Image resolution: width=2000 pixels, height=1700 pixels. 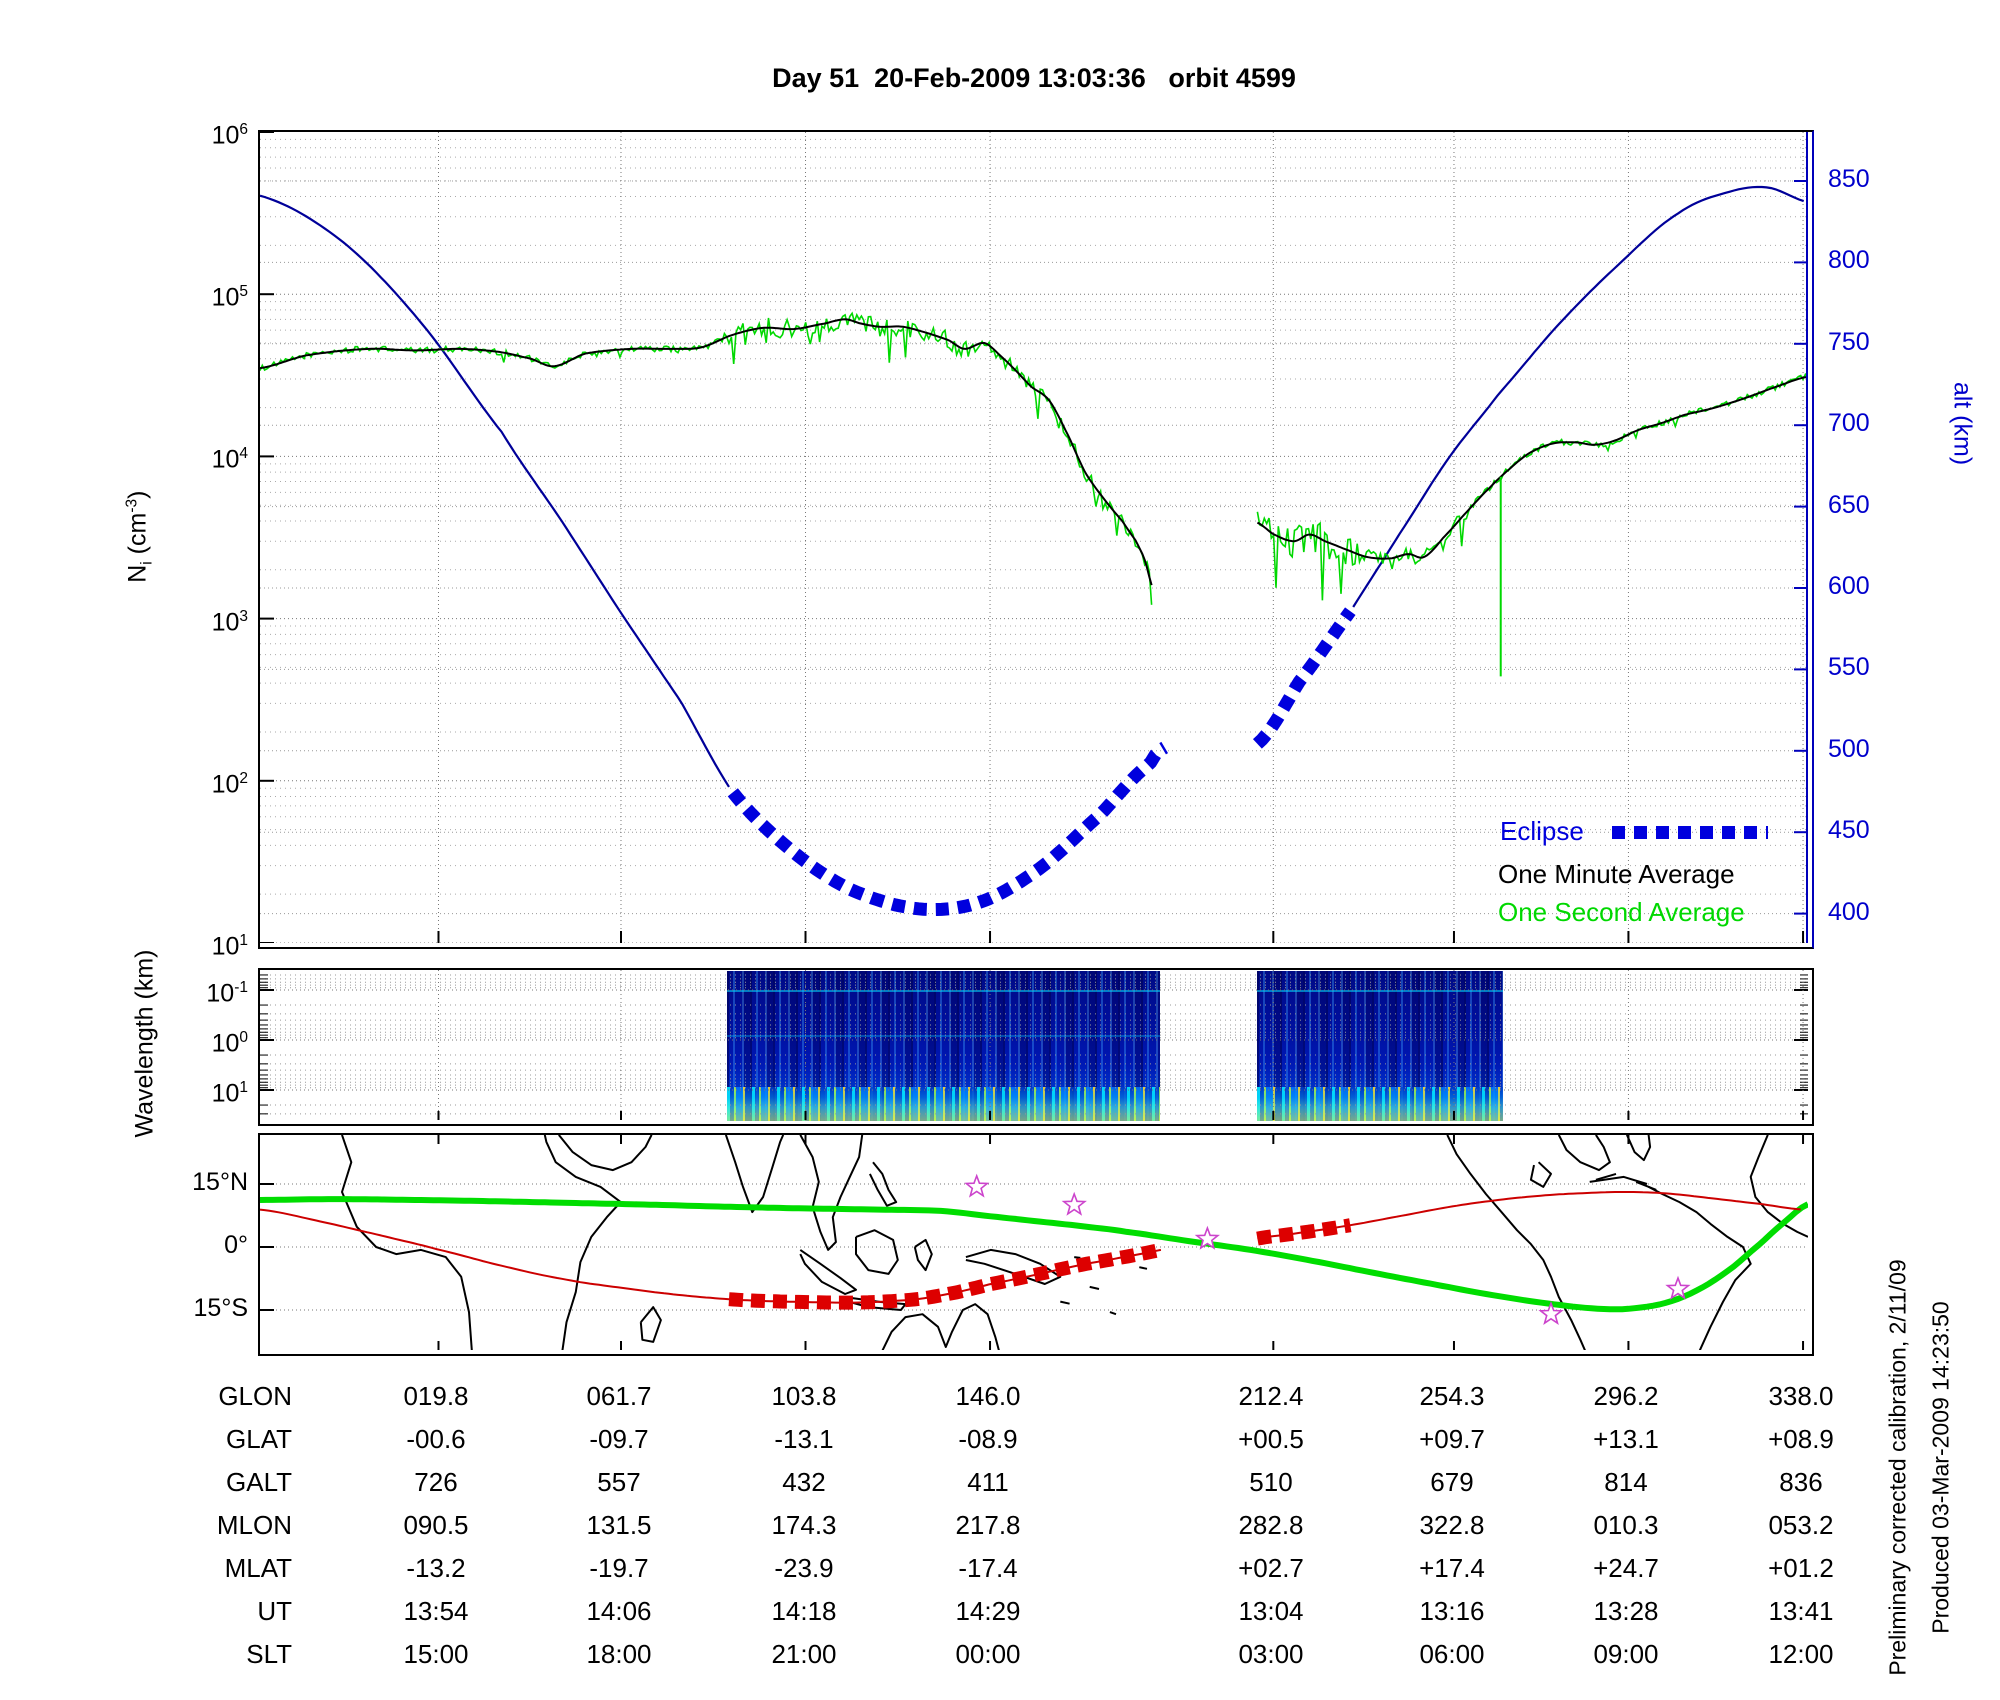 What do you see at coordinates (1801, 1654) in the screenshot?
I see `table-cell-slt: 12:00` at bounding box center [1801, 1654].